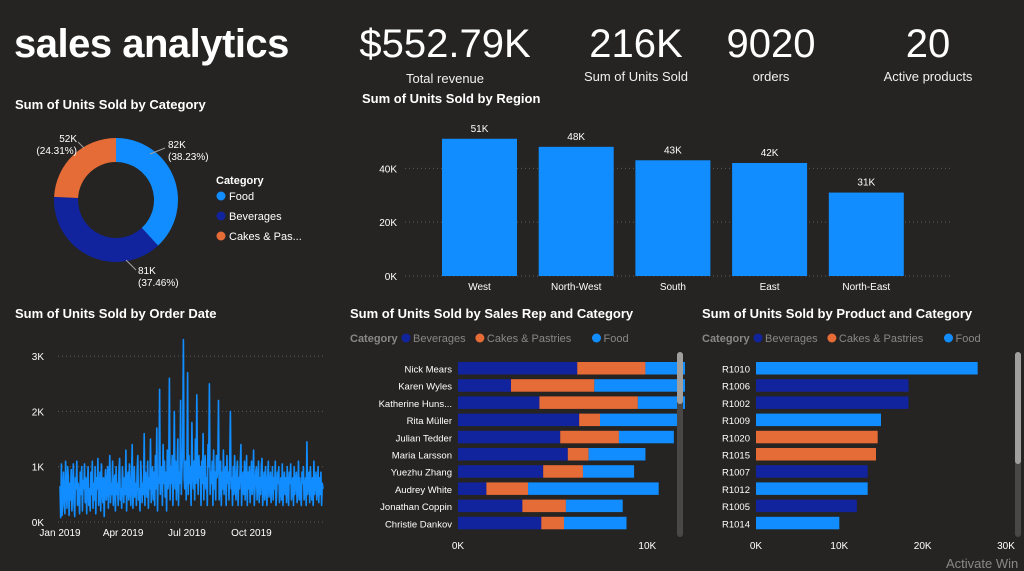 The width and height of the screenshot is (1024, 571). What do you see at coordinates (480, 129) in the screenshot?
I see `data-label: 51K` at bounding box center [480, 129].